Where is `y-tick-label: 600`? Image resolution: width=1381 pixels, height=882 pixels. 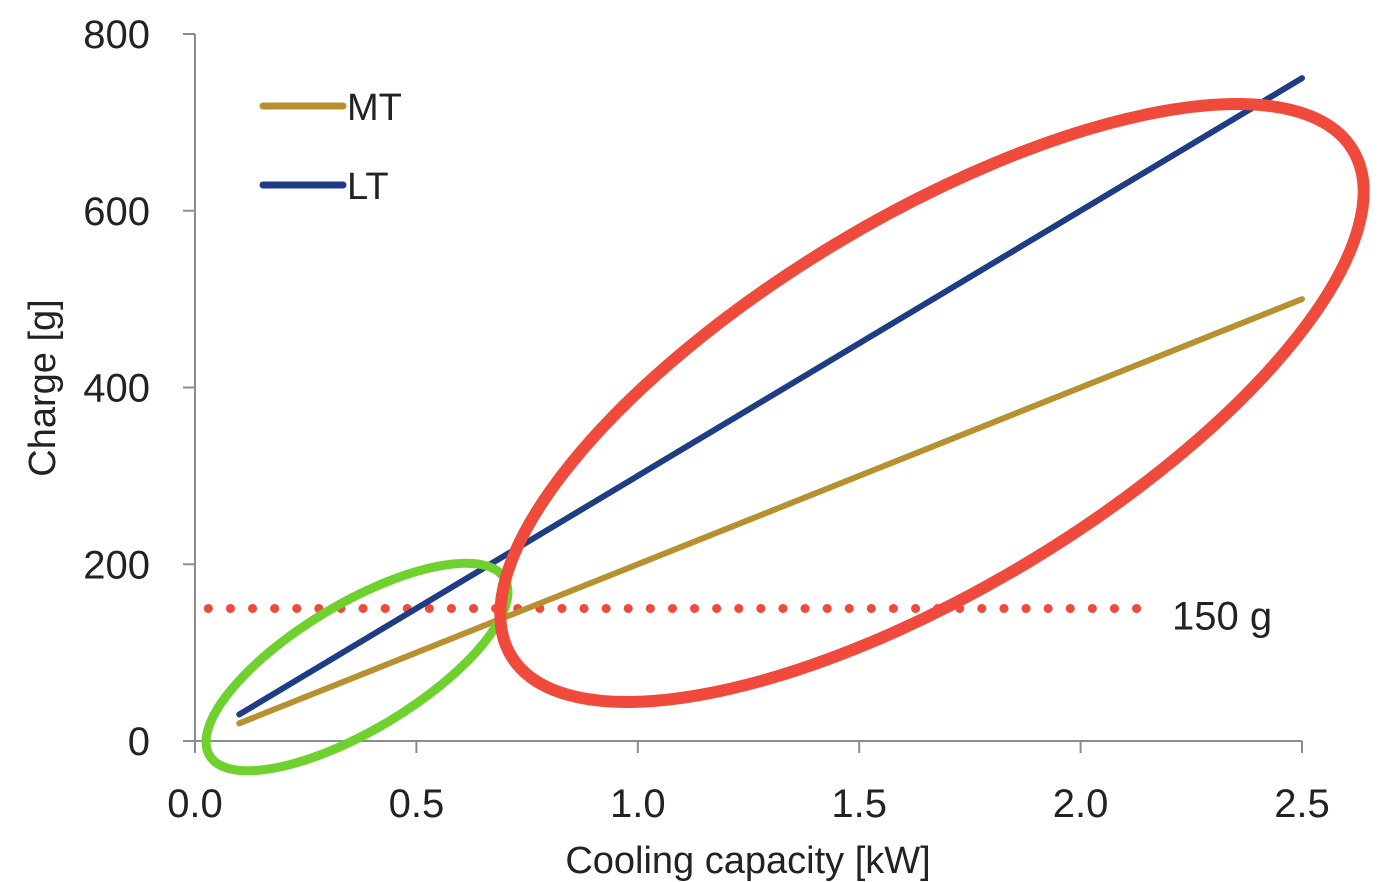 y-tick-label: 600 is located at coordinates (116, 212).